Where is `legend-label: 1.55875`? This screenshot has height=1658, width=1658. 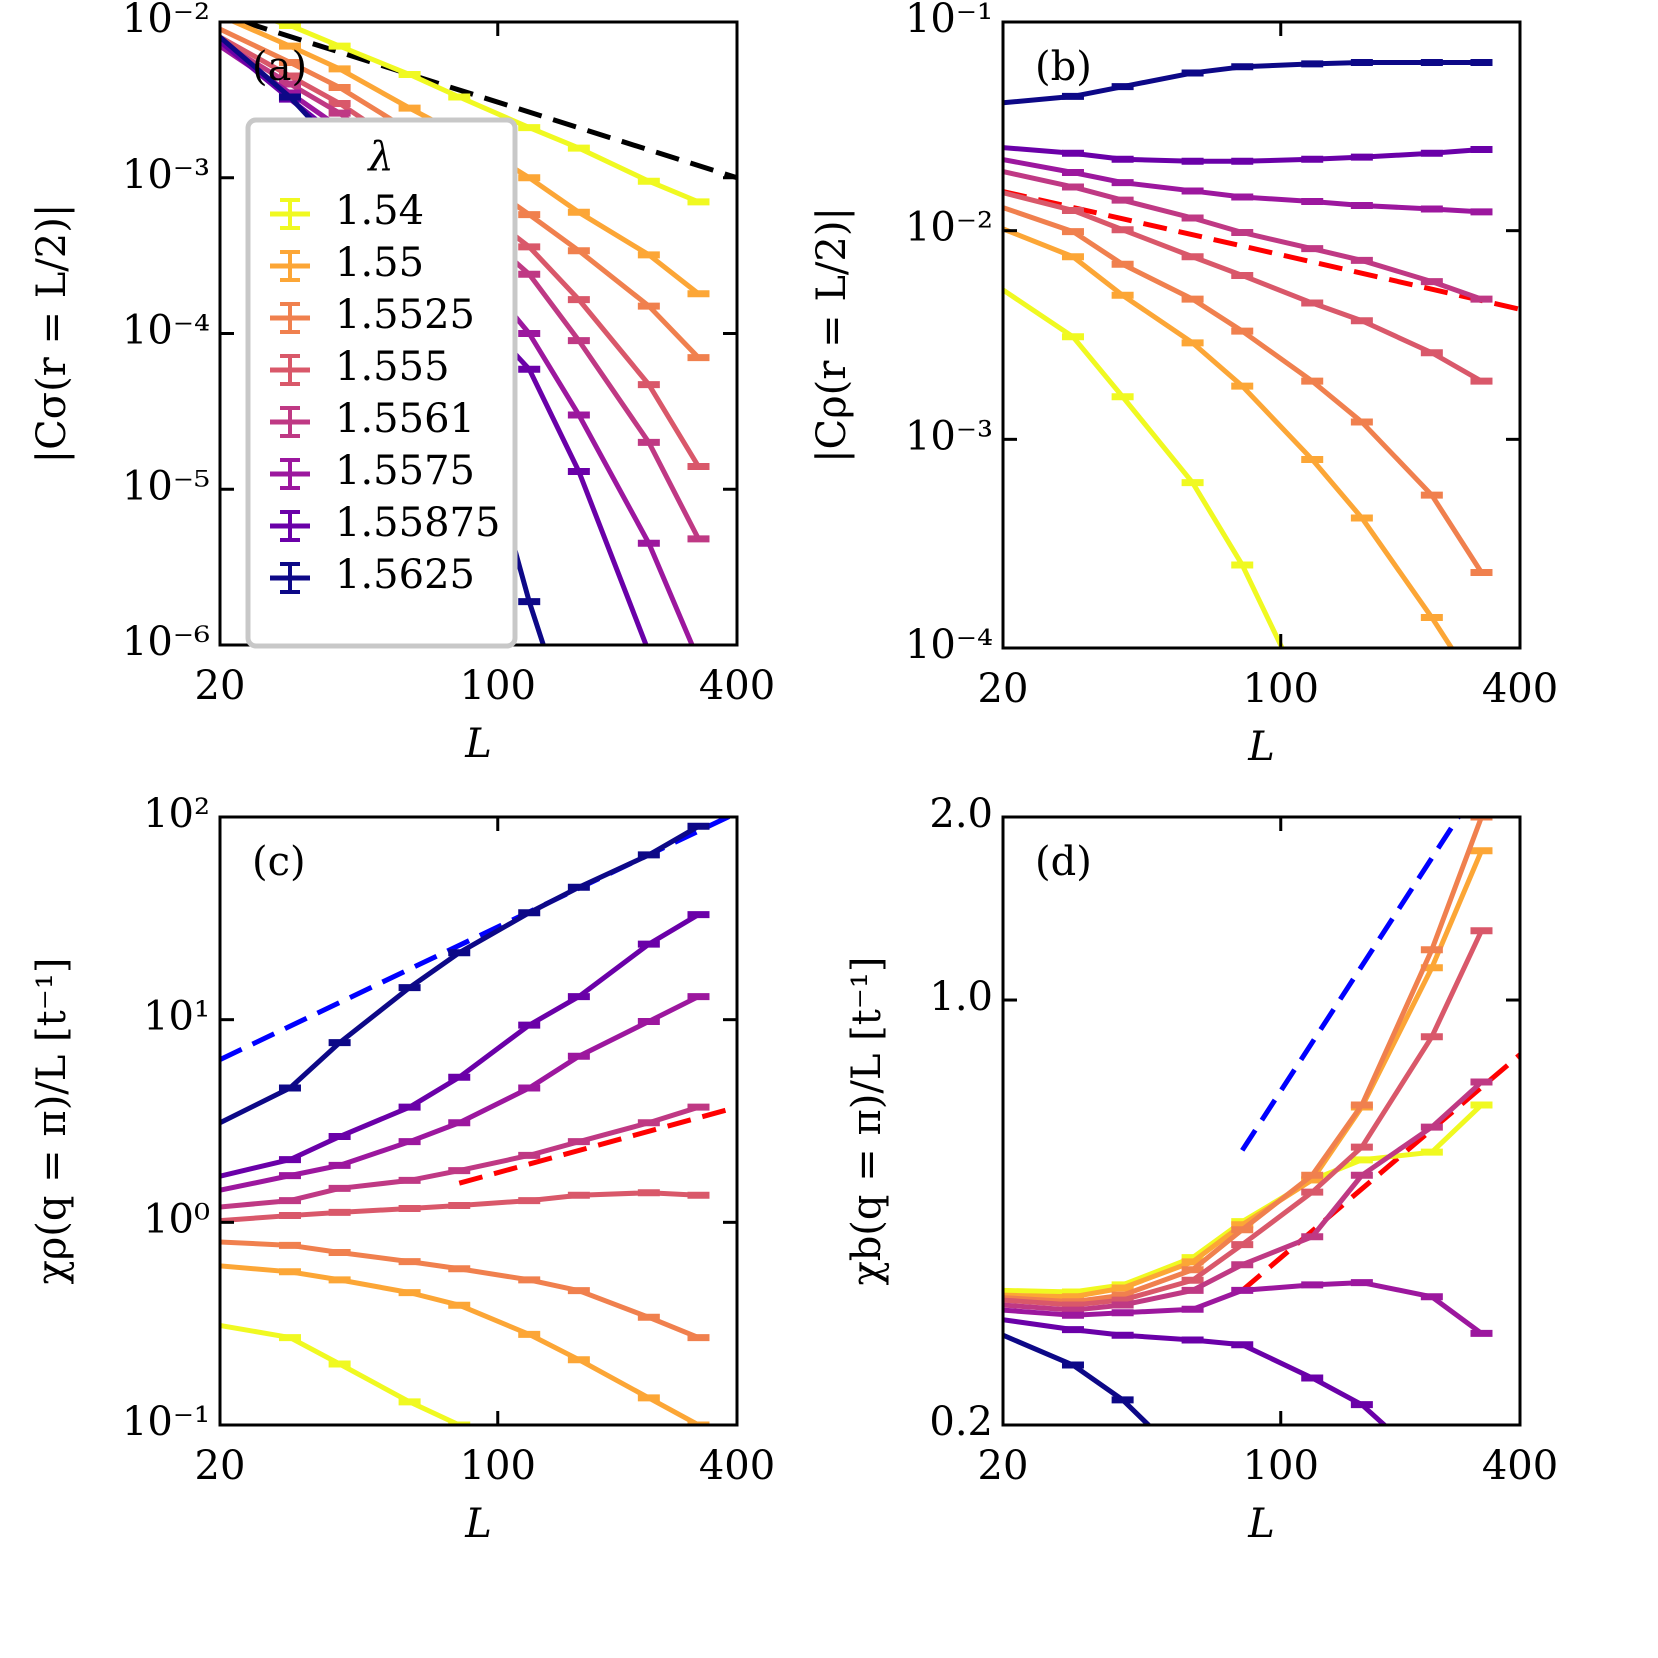
legend-label: 1.55875 is located at coordinates (417, 523).